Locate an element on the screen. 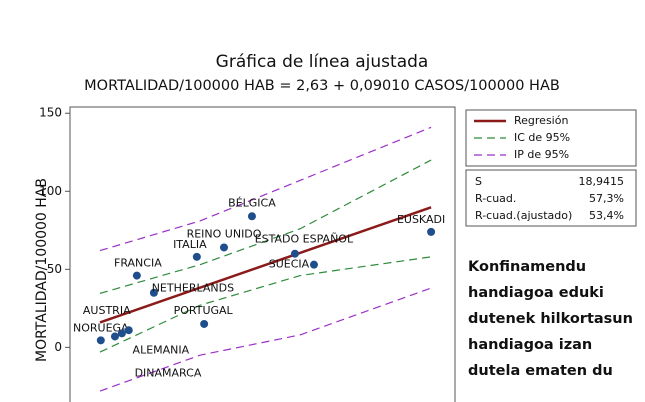 The width and height of the screenshot is (645, 402). point-label: ITALIA is located at coordinates (190, 244).